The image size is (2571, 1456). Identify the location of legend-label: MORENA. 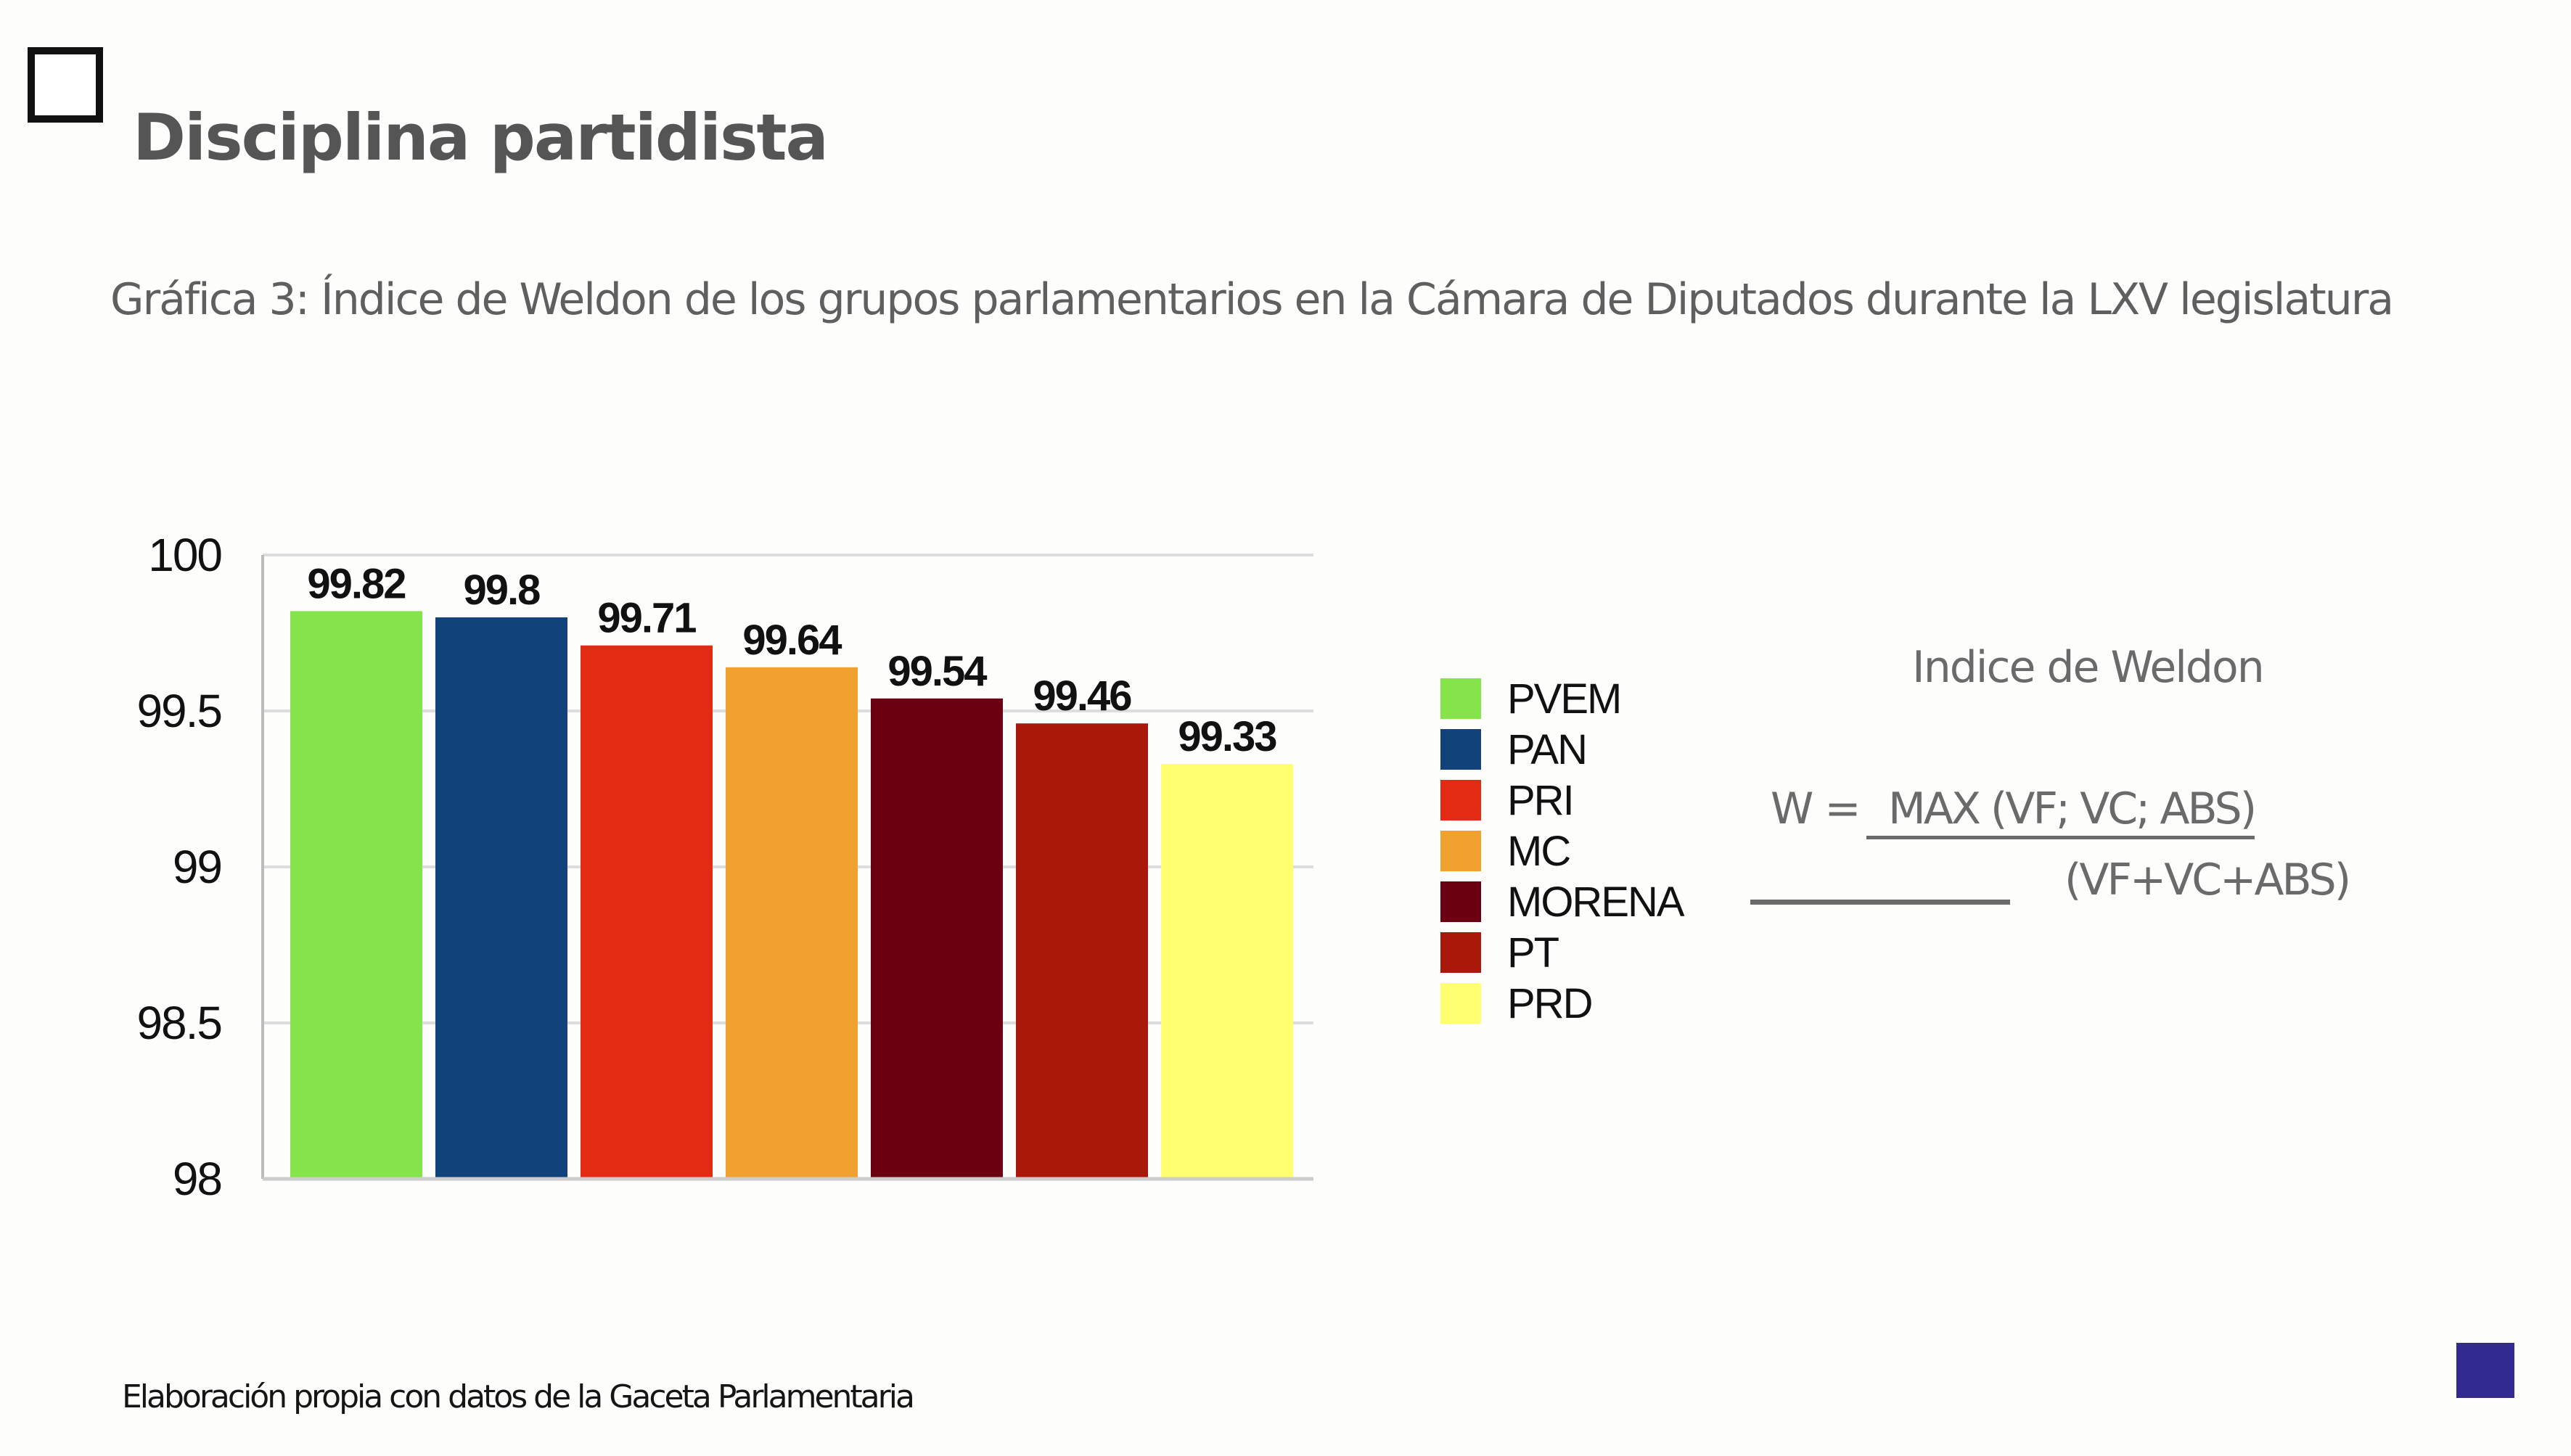
(1596, 902).